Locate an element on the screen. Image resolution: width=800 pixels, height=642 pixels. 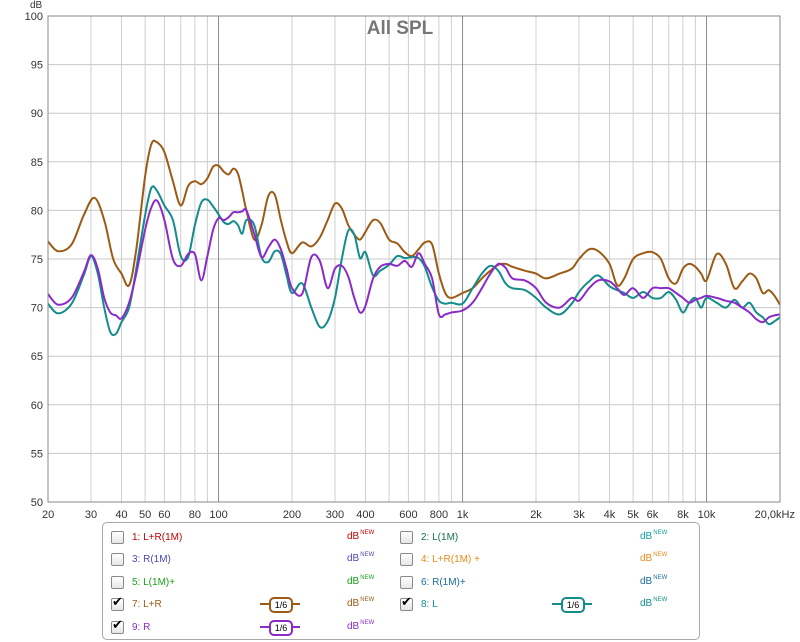
x-tick-label: 2k is located at coordinates (536, 515).